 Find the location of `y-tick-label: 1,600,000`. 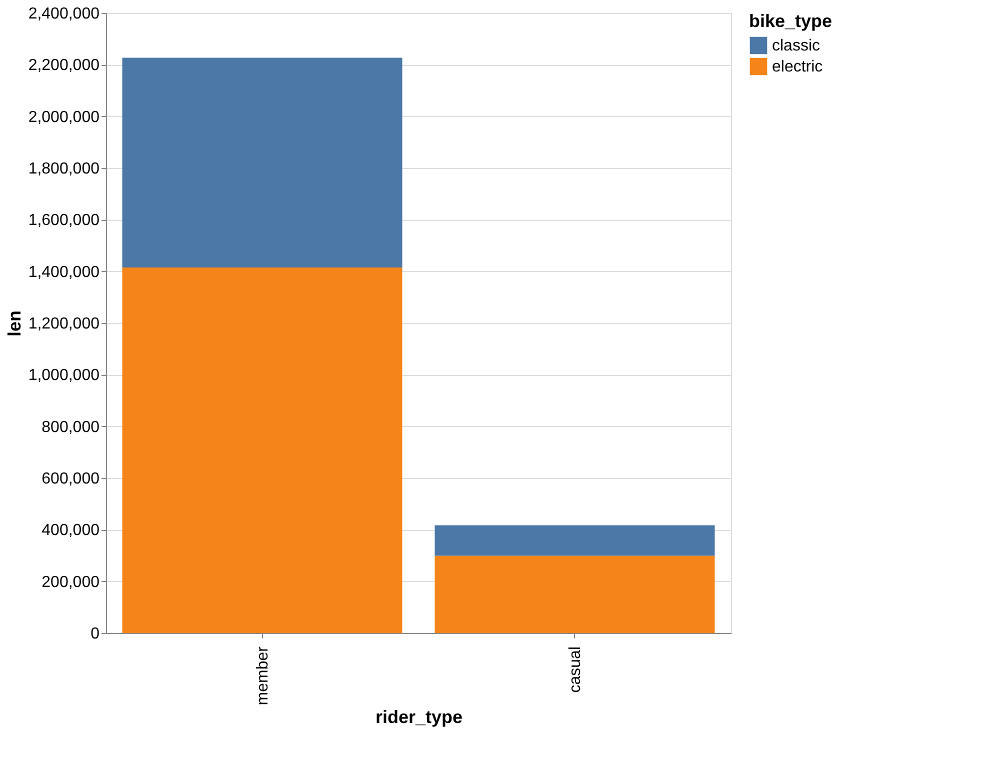

y-tick-label: 1,600,000 is located at coordinates (64, 221).